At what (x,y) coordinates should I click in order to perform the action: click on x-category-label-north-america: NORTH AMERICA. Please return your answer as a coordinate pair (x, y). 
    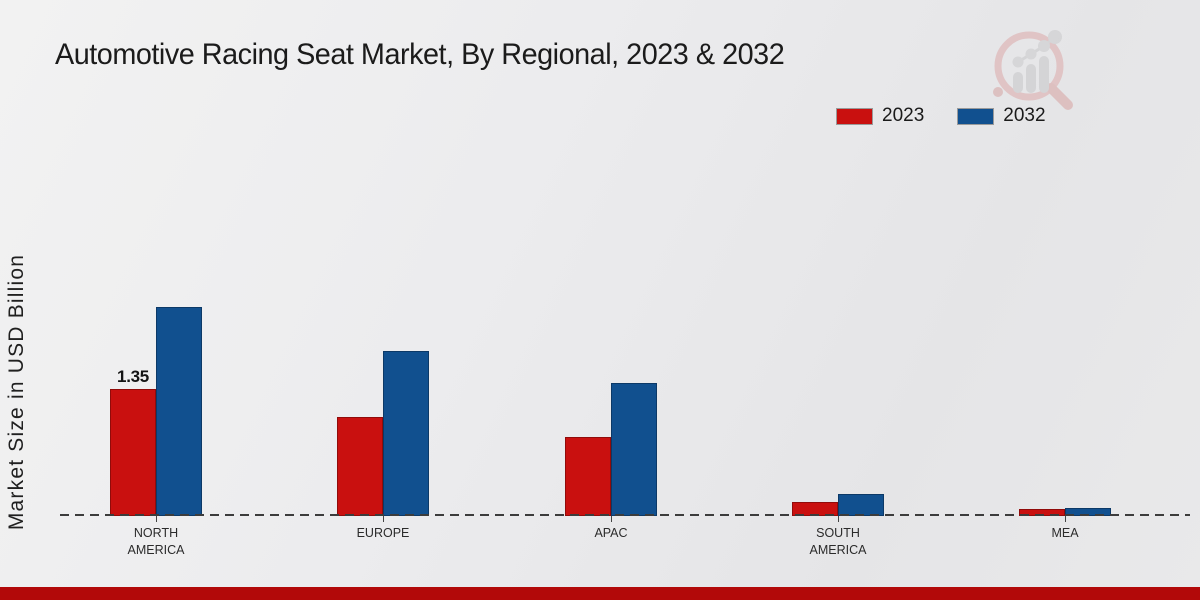
    Looking at the image, I should click on (156, 541).